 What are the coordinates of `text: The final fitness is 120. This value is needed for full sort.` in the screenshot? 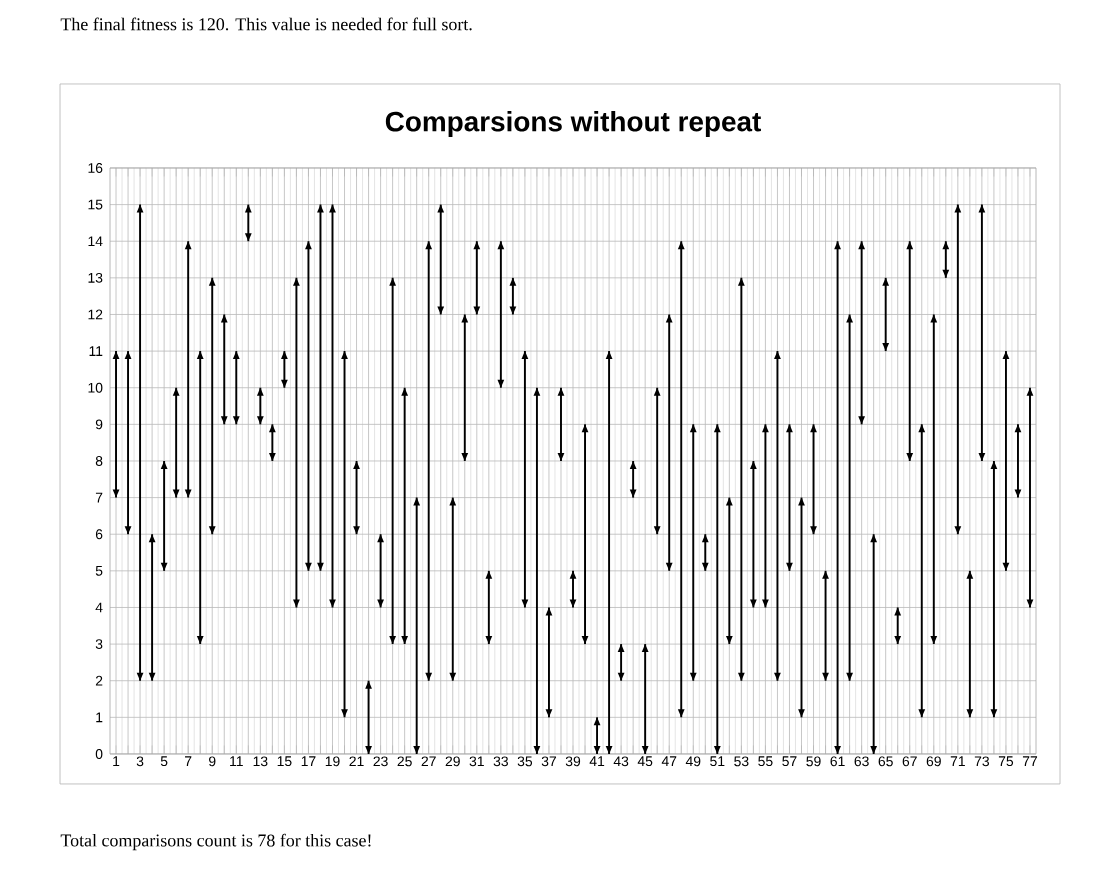 It's located at (266, 24).